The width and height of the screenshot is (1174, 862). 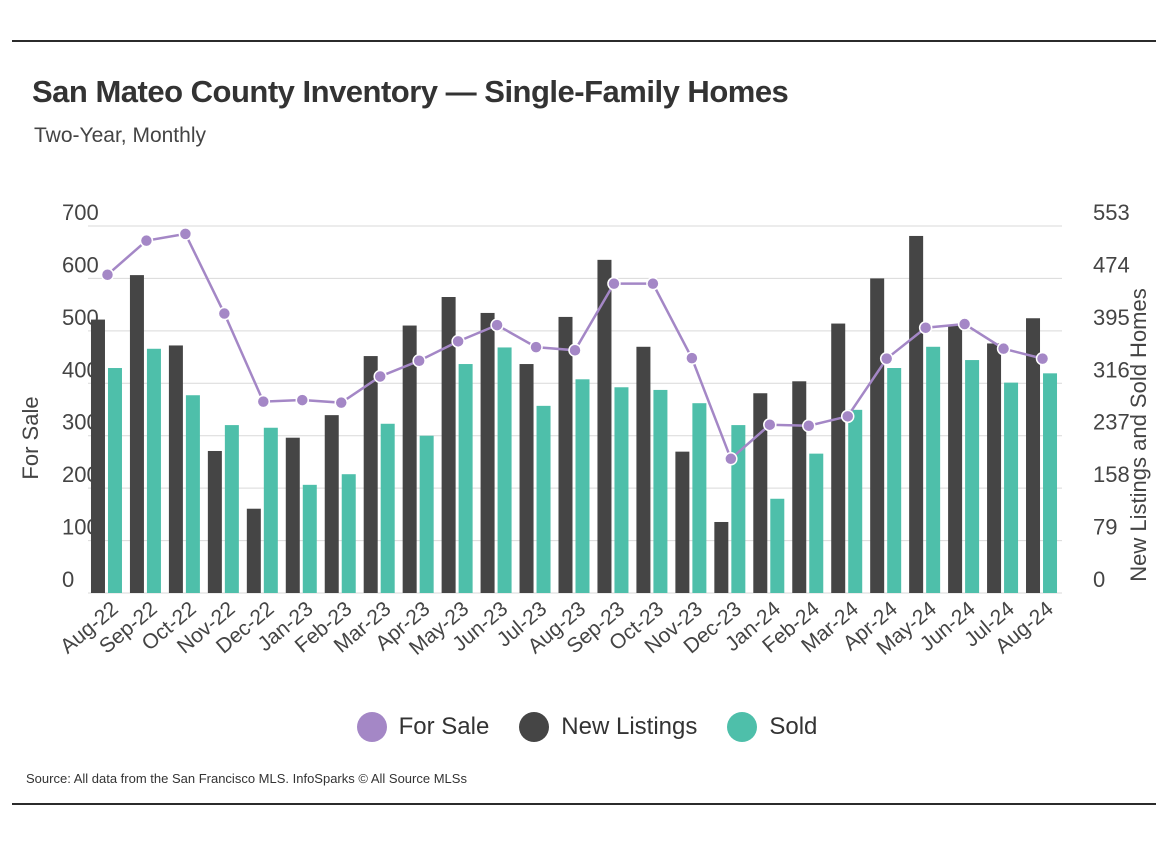 What do you see at coordinates (68, 579) in the screenshot?
I see `y-tick-label-left: 0` at bounding box center [68, 579].